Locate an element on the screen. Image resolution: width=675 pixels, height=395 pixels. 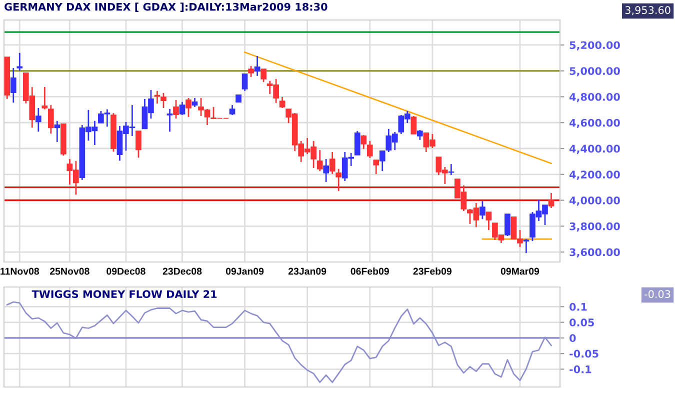
text: -0.03 is located at coordinates (657, 294).